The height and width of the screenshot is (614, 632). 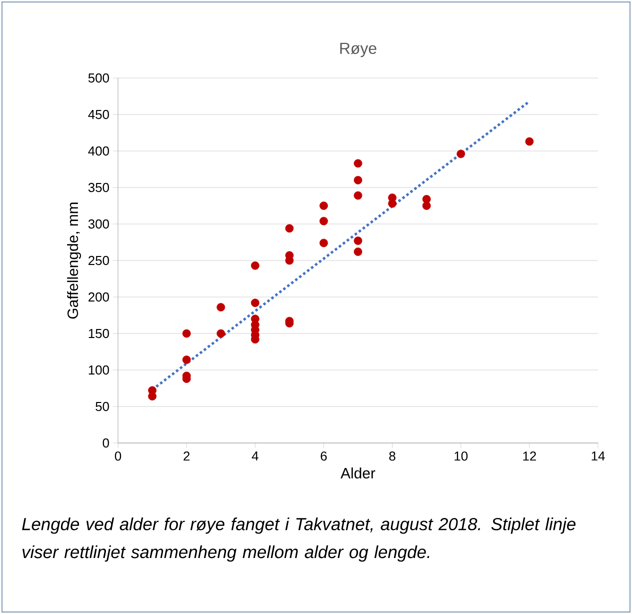 What do you see at coordinates (461, 456) in the screenshot?
I see `x-tick-label: 10` at bounding box center [461, 456].